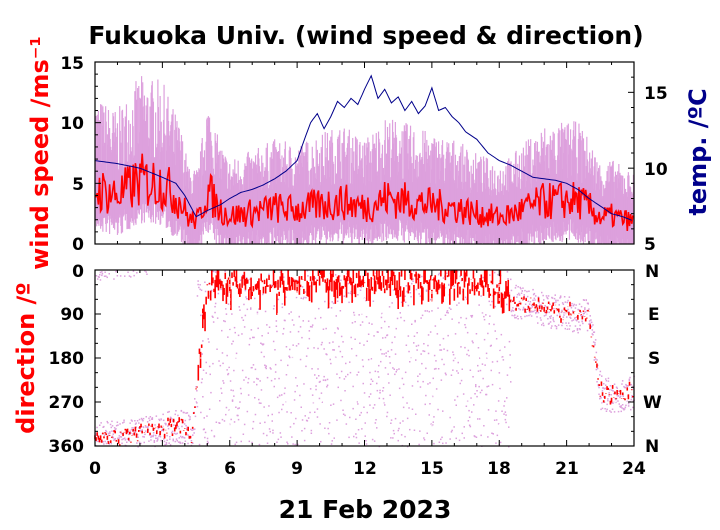 This screenshot has width=720, height=530. Describe the element at coordinates (72, 124) in the screenshot. I see `speed-tick-10: 10` at that location.